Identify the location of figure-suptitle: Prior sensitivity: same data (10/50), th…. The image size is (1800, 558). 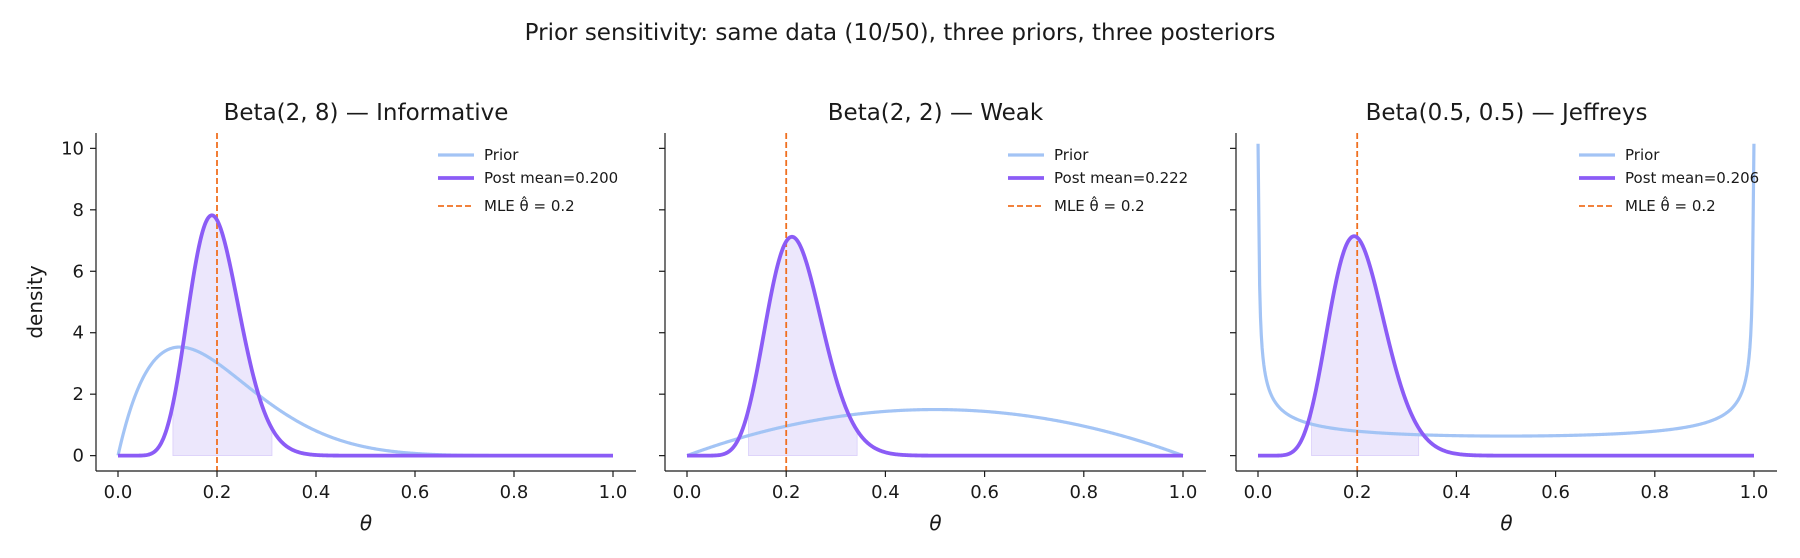
(900, 33).